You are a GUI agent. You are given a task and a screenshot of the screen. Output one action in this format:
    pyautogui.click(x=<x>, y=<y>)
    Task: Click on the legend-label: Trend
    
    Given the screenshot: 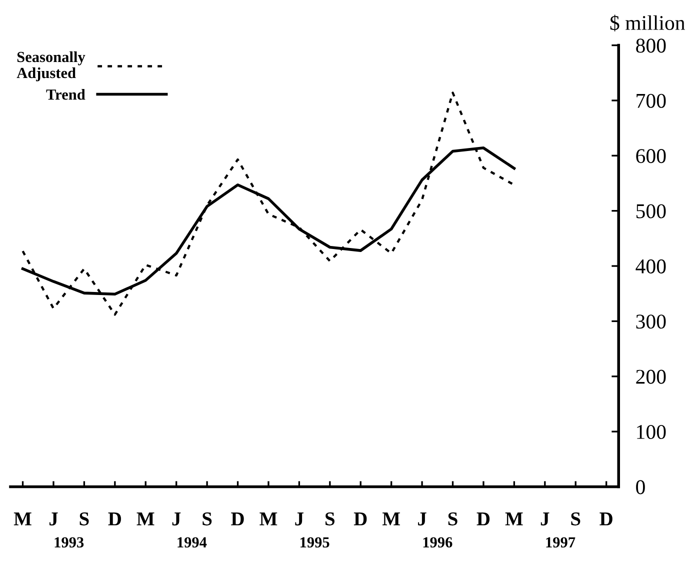 What is the action you would take?
    pyautogui.click(x=66, y=94)
    